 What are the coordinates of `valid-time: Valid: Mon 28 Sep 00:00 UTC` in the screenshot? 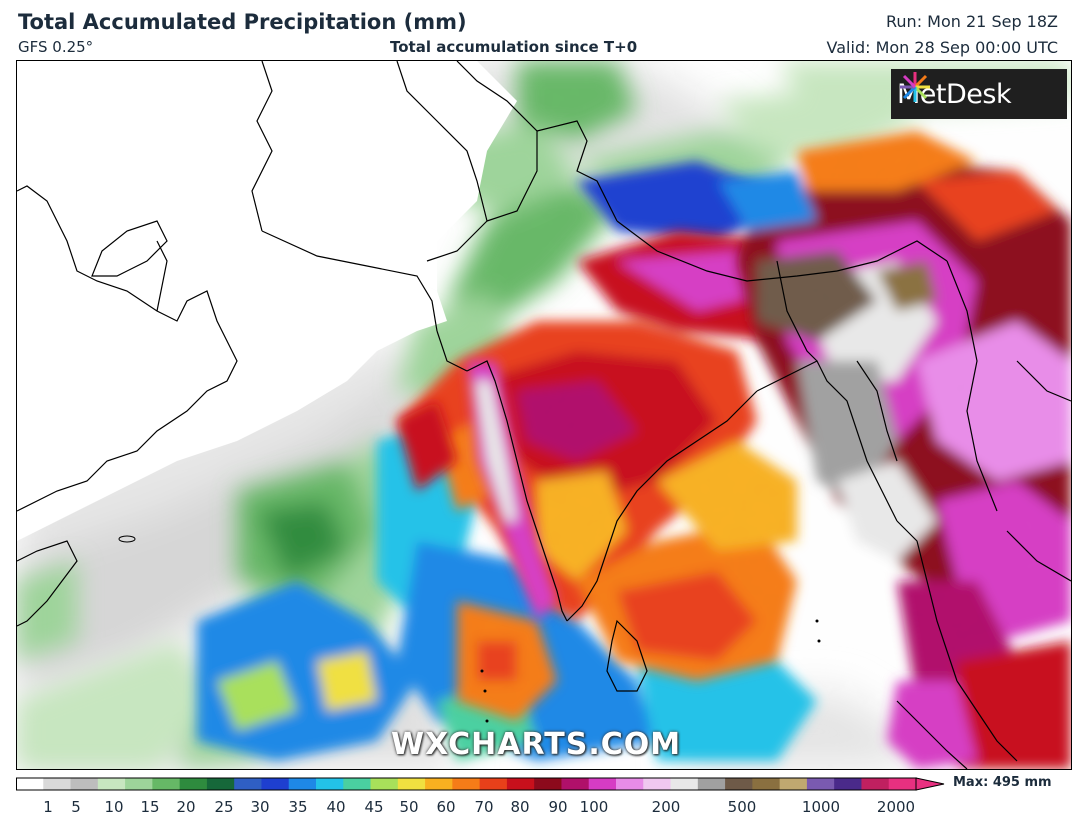 It's located at (942, 47).